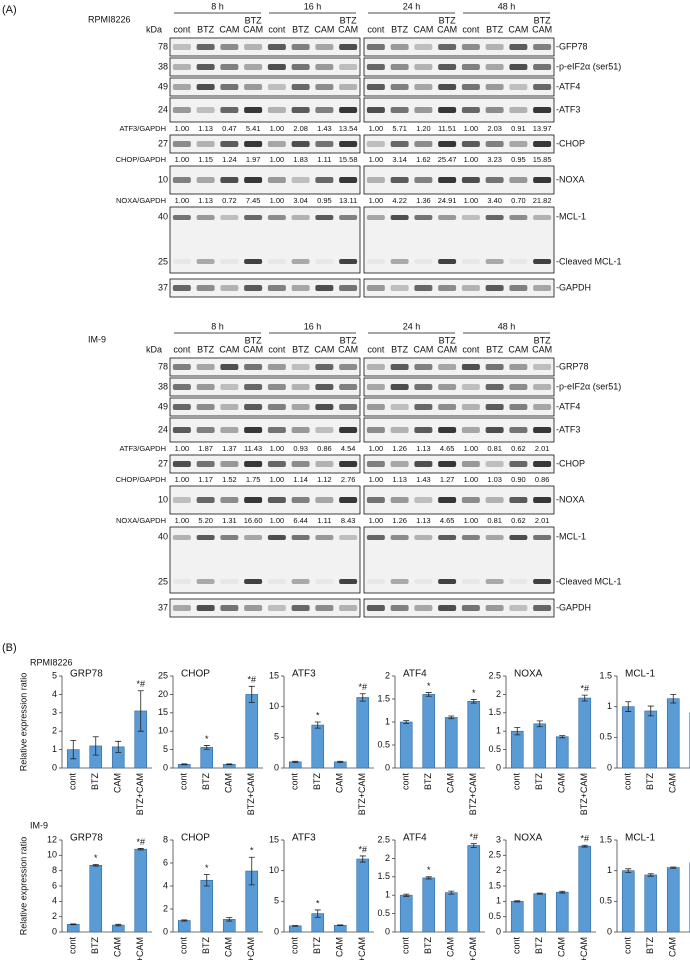  What do you see at coordinates (253, 479) in the screenshot?
I see `ratio-value: 1.75` at bounding box center [253, 479].